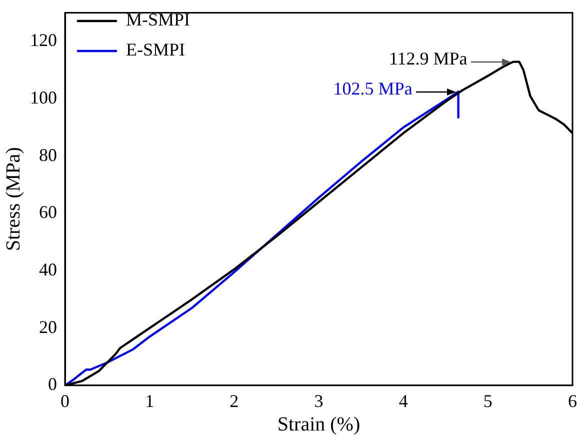 The image size is (577, 437). Describe the element at coordinates (156, 50) in the screenshot. I see `legend-label: E-SMPI` at that location.